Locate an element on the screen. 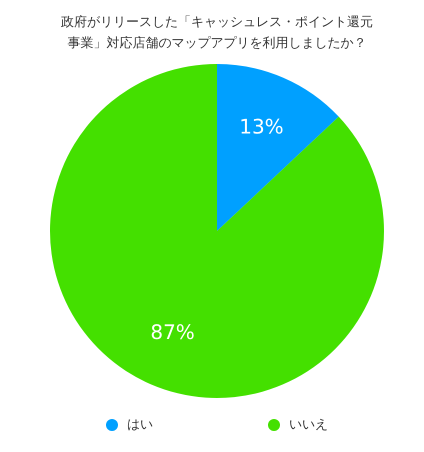 The image size is (424, 452). legend-label: はい is located at coordinates (140, 424).